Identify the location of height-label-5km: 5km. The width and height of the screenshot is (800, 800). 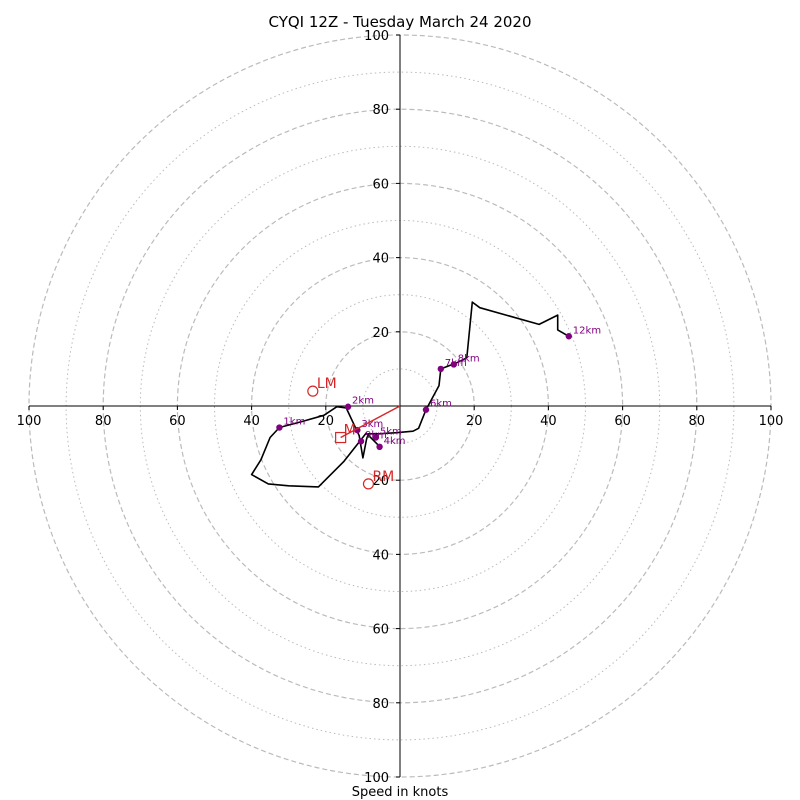
(391, 432).